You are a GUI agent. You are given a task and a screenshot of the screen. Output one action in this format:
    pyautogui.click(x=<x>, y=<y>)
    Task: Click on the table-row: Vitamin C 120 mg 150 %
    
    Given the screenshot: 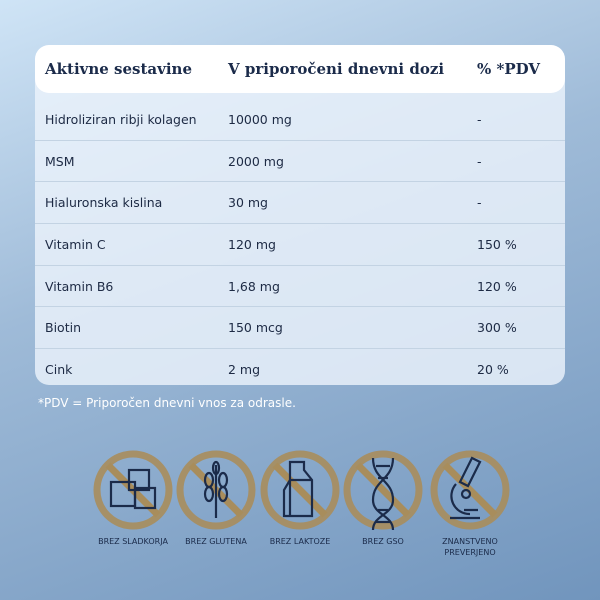 What is the action you would take?
    pyautogui.click(x=300, y=244)
    